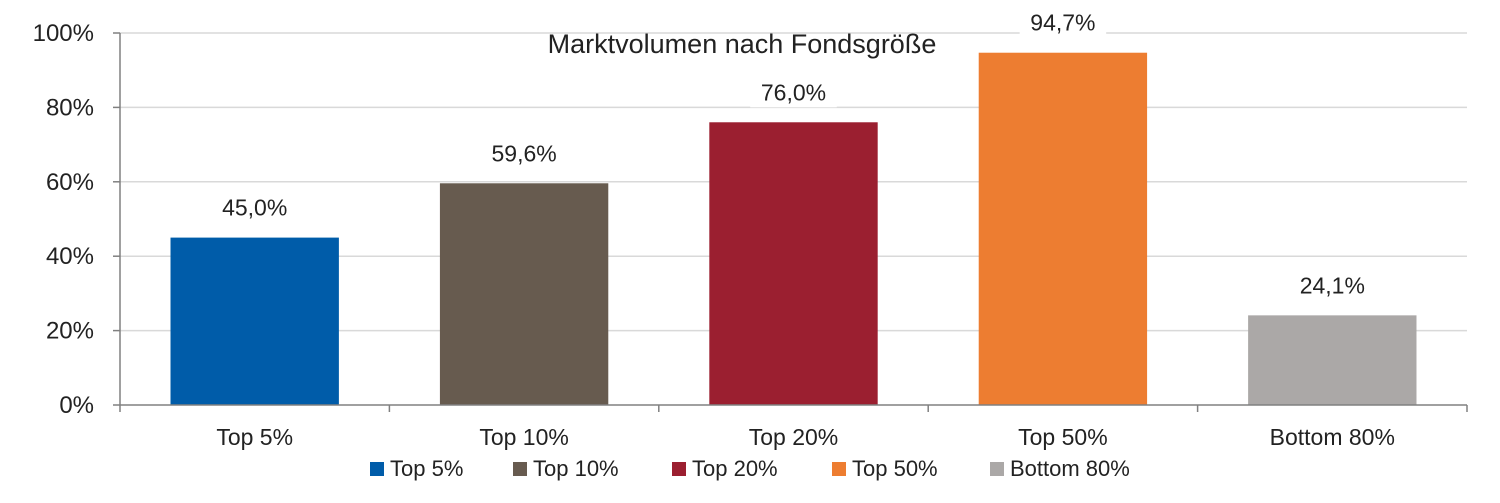  I want to click on legend-label: Top 20%, so click(735, 468).